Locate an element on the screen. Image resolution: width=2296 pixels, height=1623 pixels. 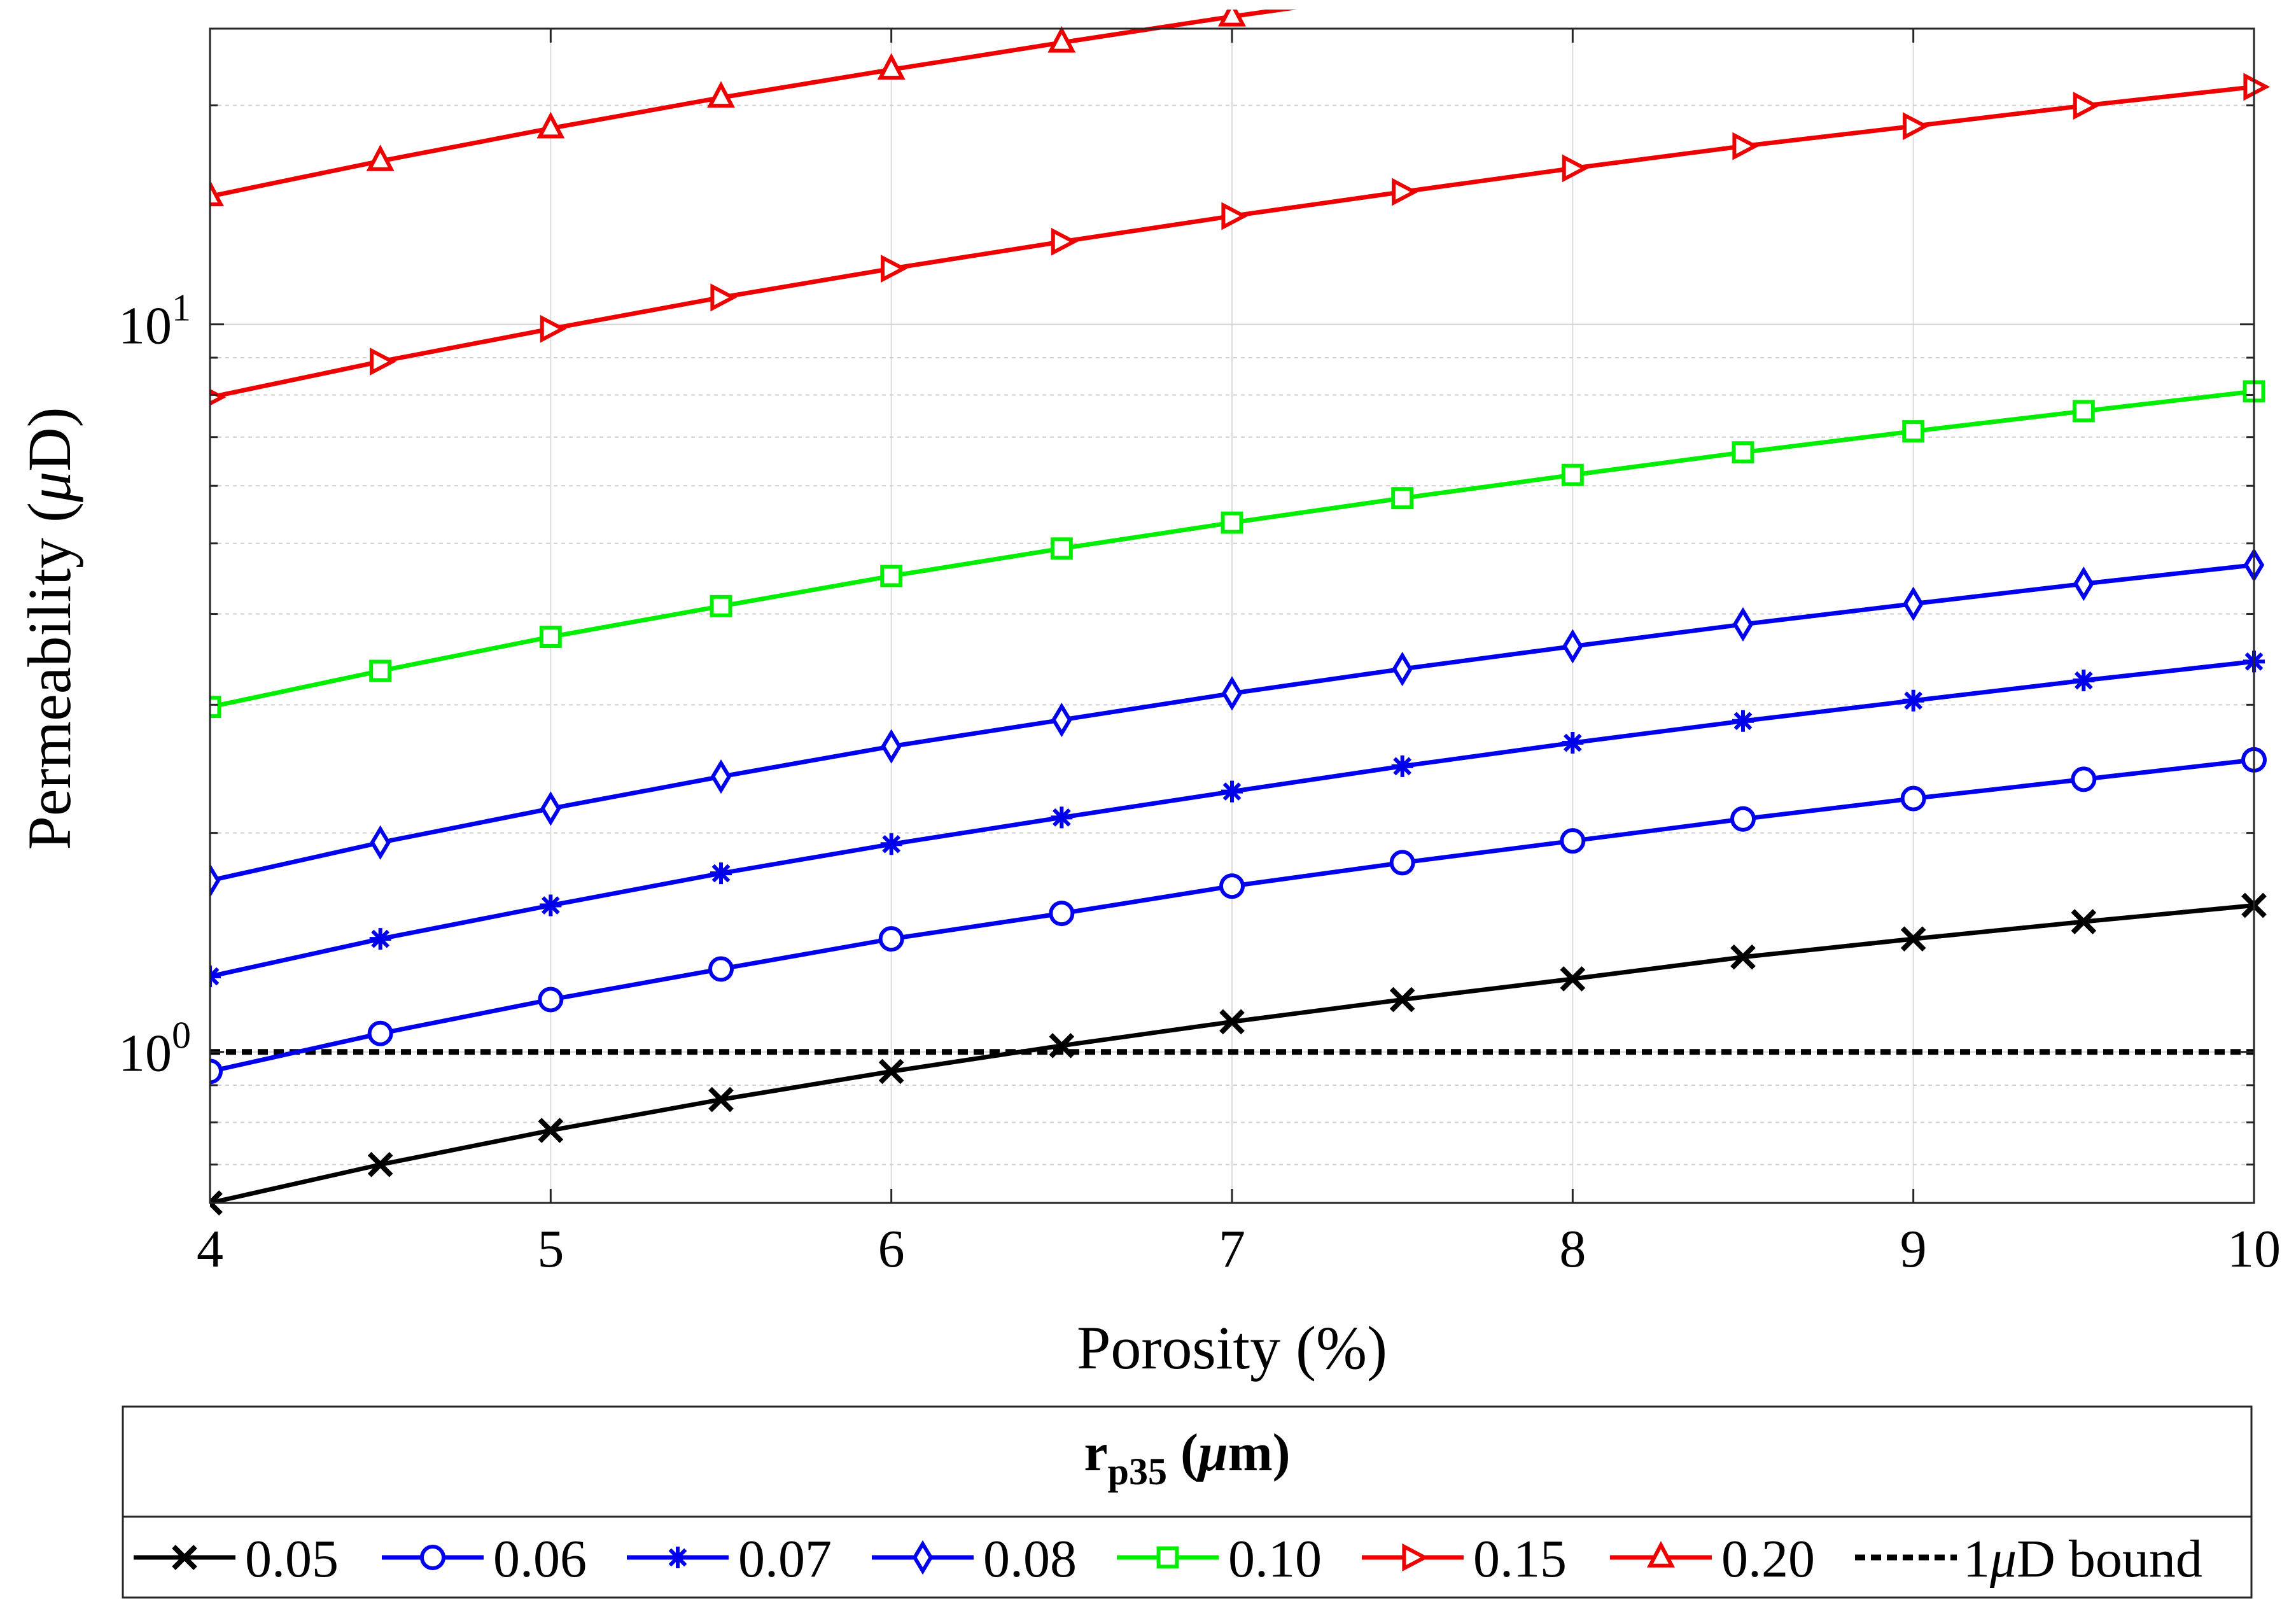
legend-title-mu: μ is located at coordinates (1212, 1452).